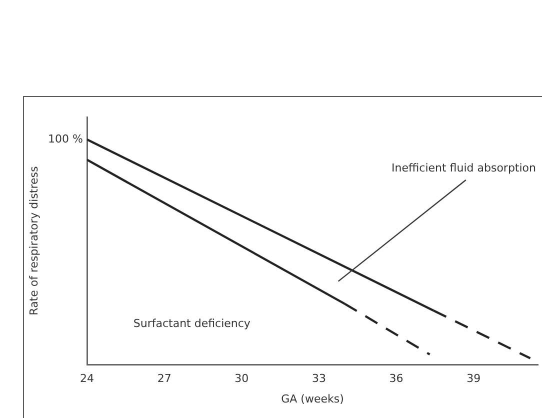  Describe the element at coordinates (241, 379) in the screenshot. I see `x-tick-label: 30` at that location.